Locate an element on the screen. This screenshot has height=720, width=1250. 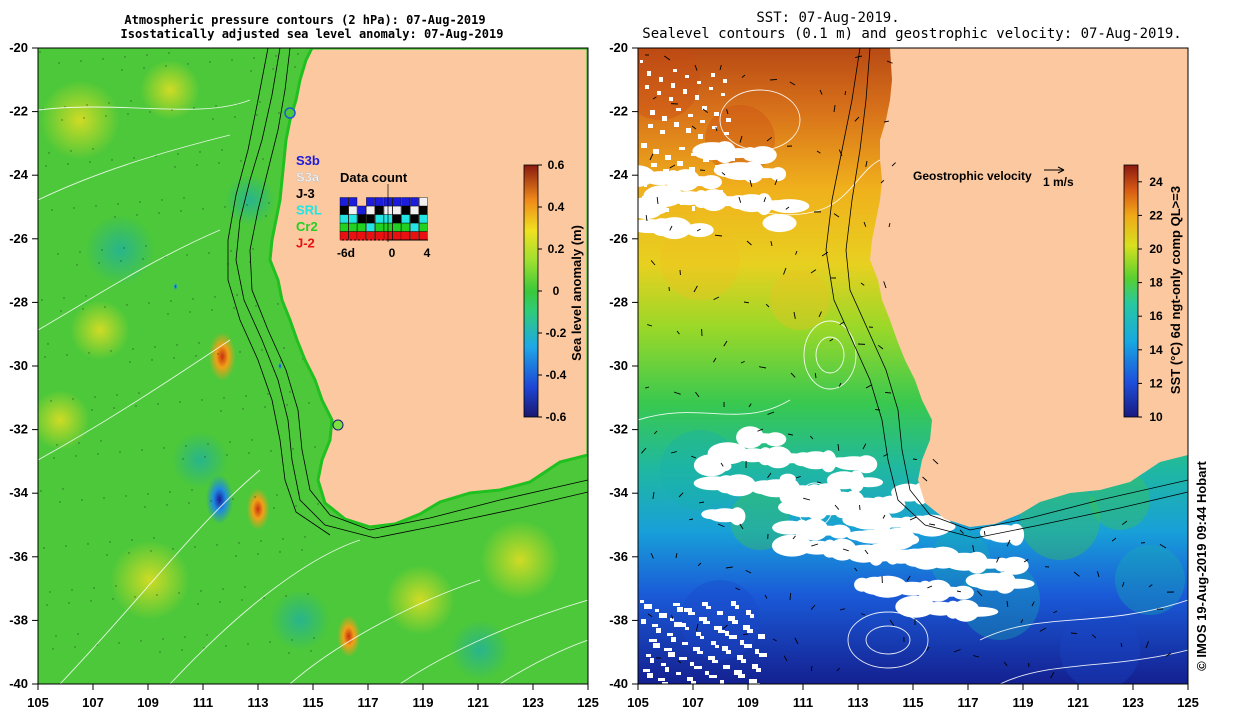
right-title-line-1: SST: 07-Aug-2019. is located at coordinates (827, 18).